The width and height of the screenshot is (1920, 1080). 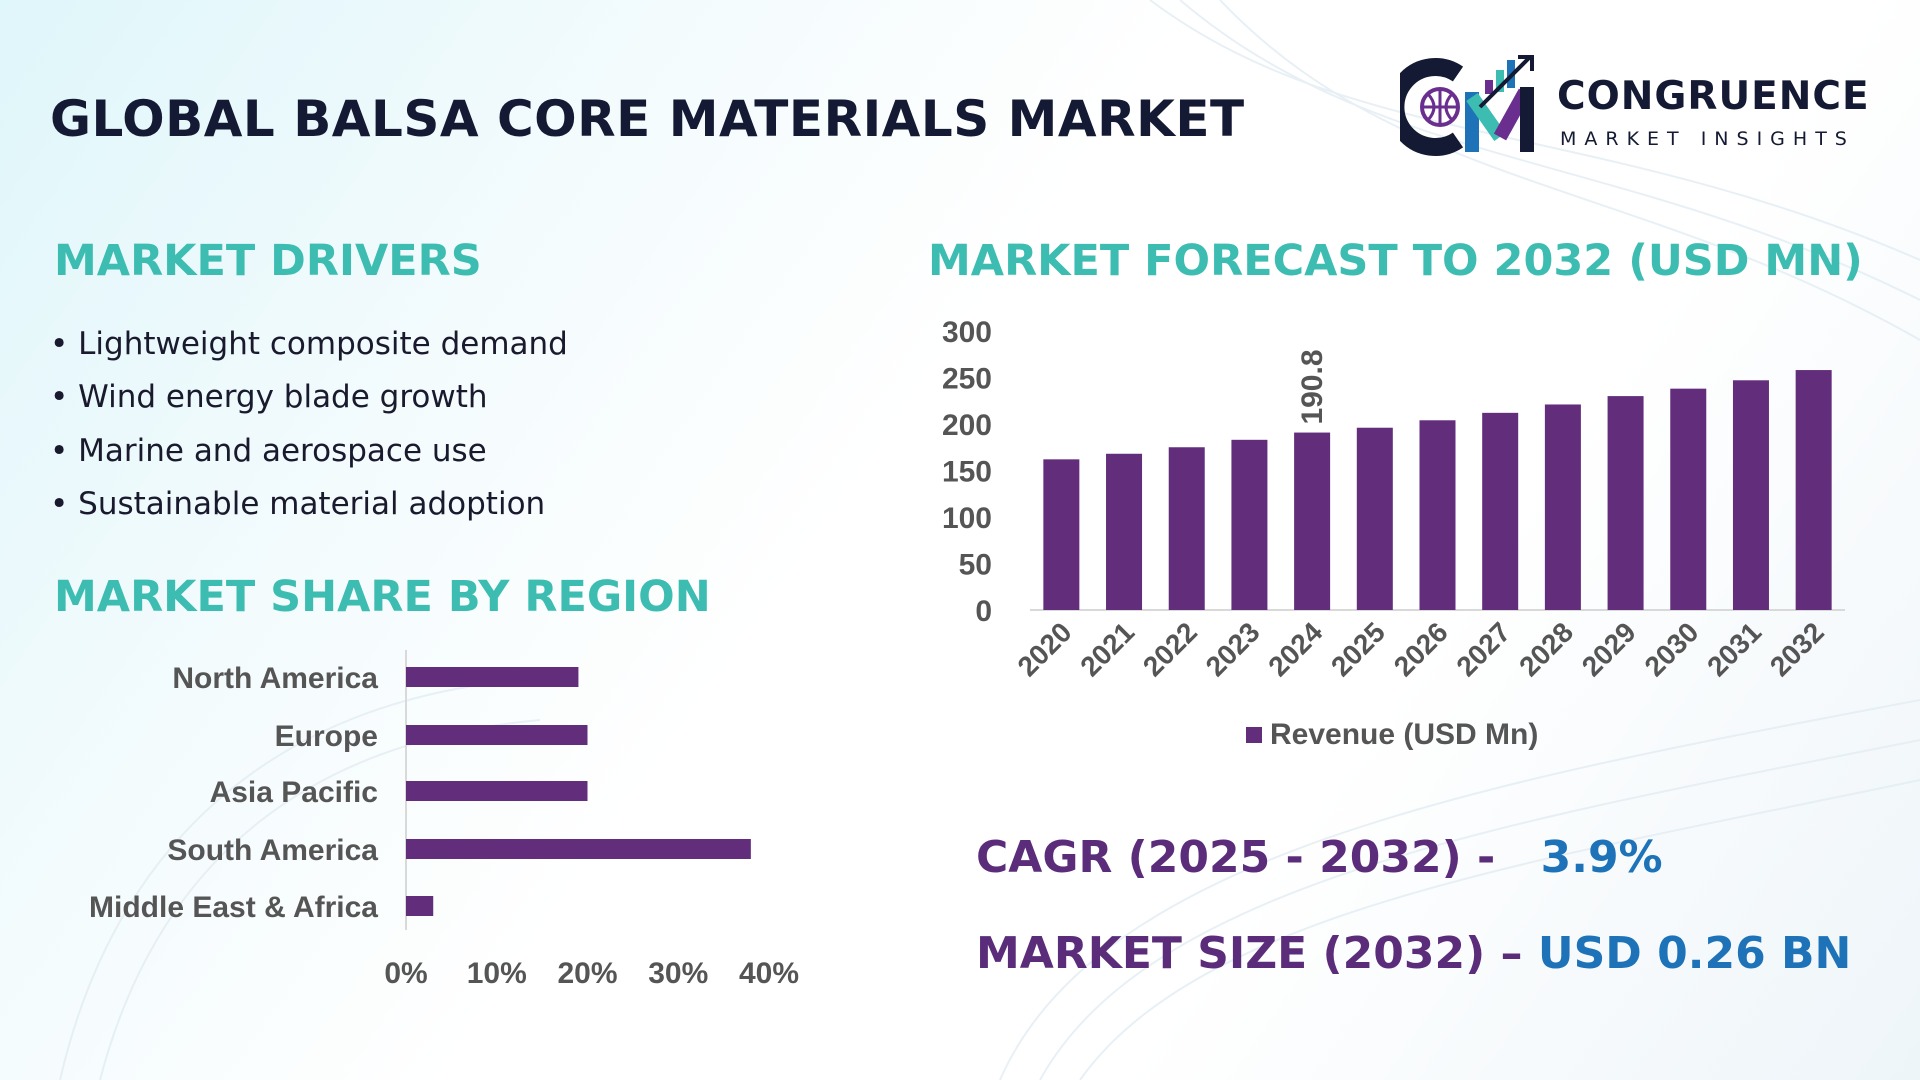 What do you see at coordinates (975, 565) in the screenshot?
I see `y-tick-label: 50` at bounding box center [975, 565].